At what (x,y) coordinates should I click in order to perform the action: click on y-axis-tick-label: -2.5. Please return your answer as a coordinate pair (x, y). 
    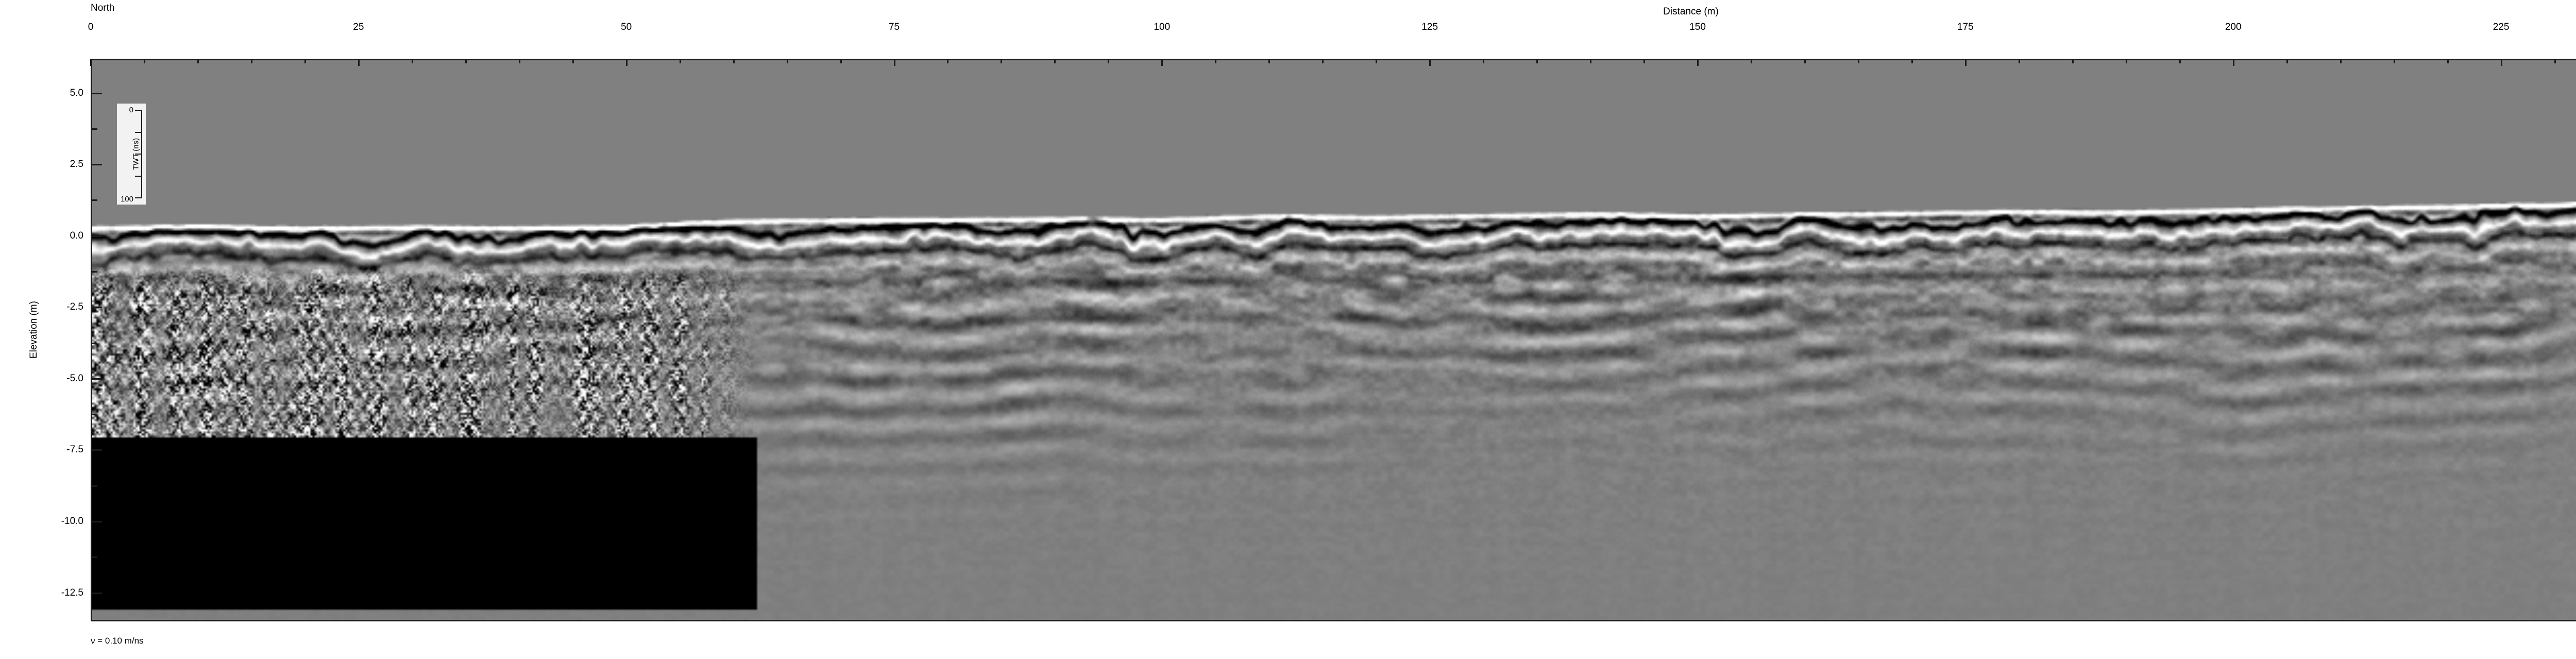
    Looking at the image, I should click on (74, 307).